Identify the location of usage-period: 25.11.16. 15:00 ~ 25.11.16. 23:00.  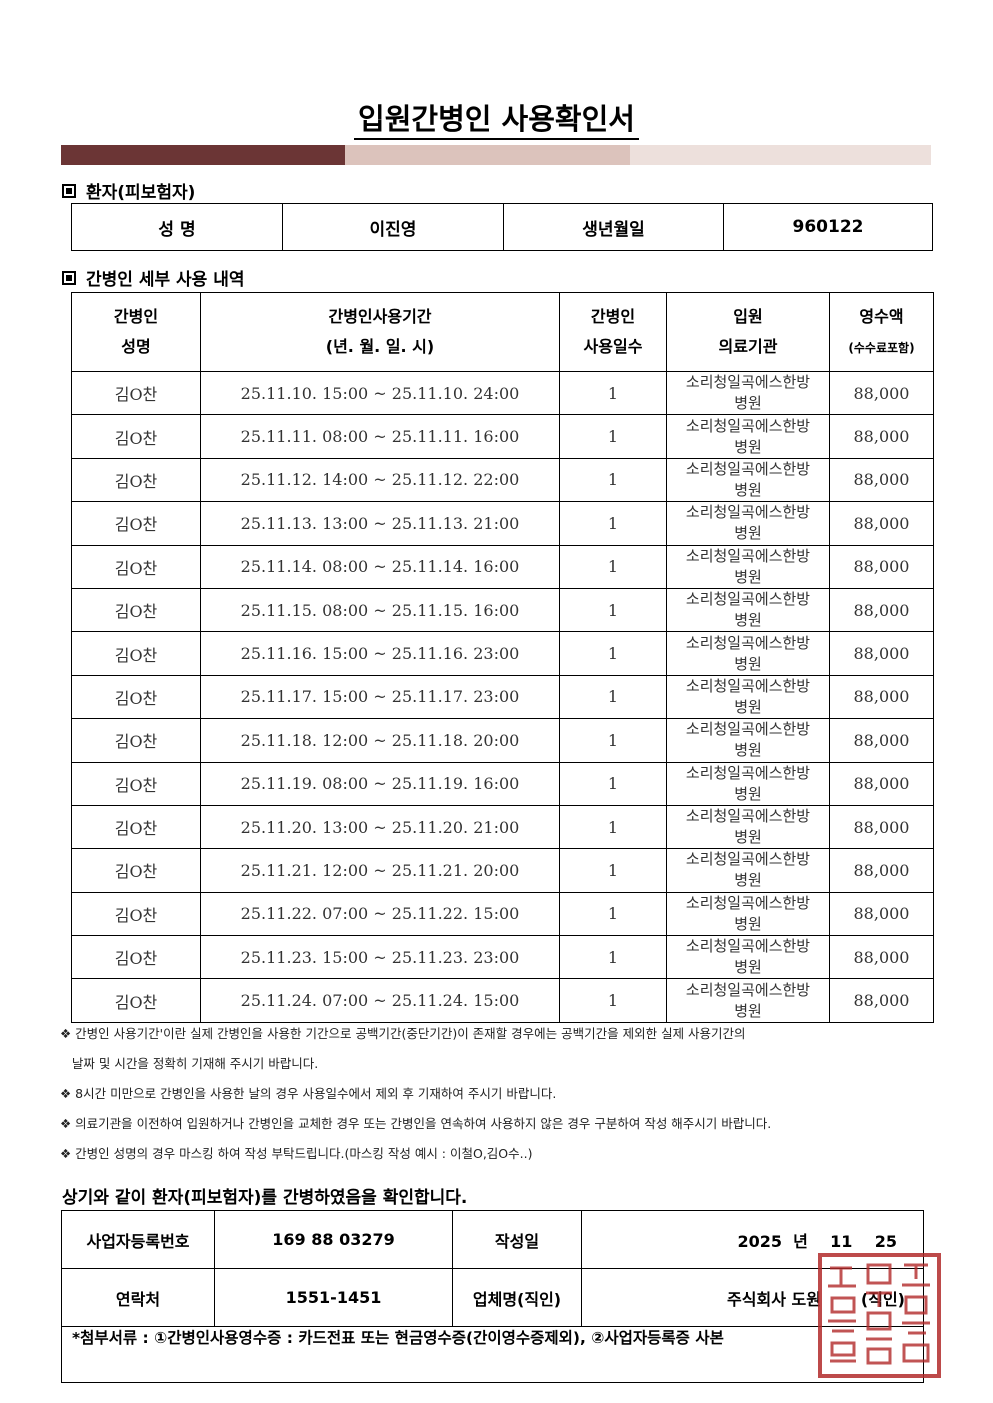
(380, 653).